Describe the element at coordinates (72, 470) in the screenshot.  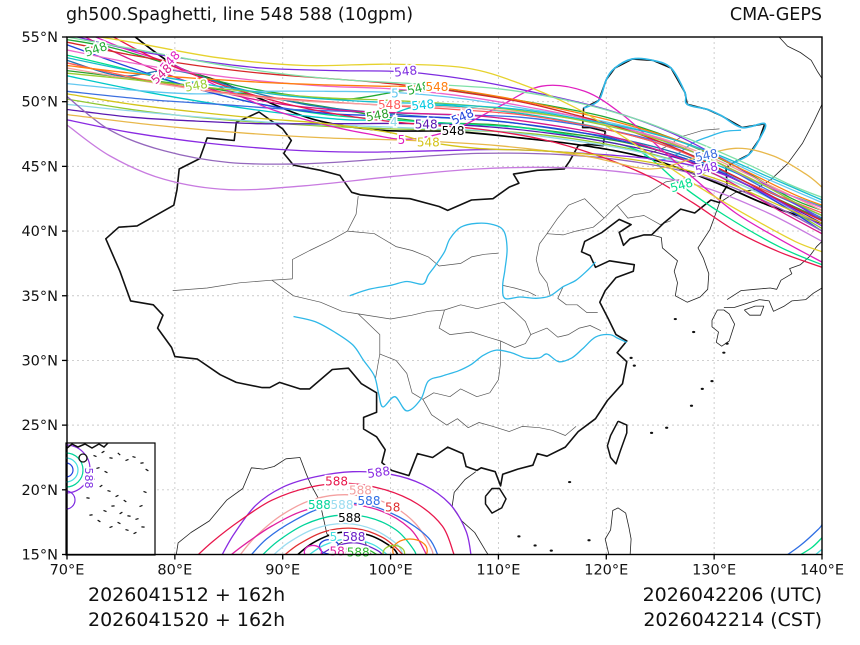
I see `inset-contour-arc` at that location.